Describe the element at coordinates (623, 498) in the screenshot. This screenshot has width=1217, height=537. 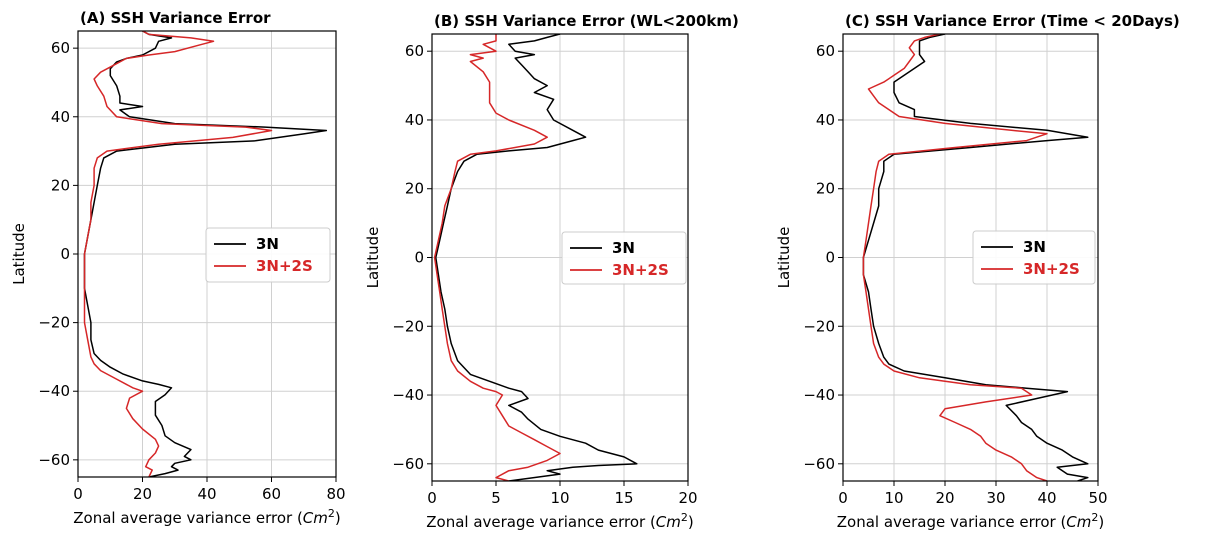
I see `x-tick-label: 15` at that location.